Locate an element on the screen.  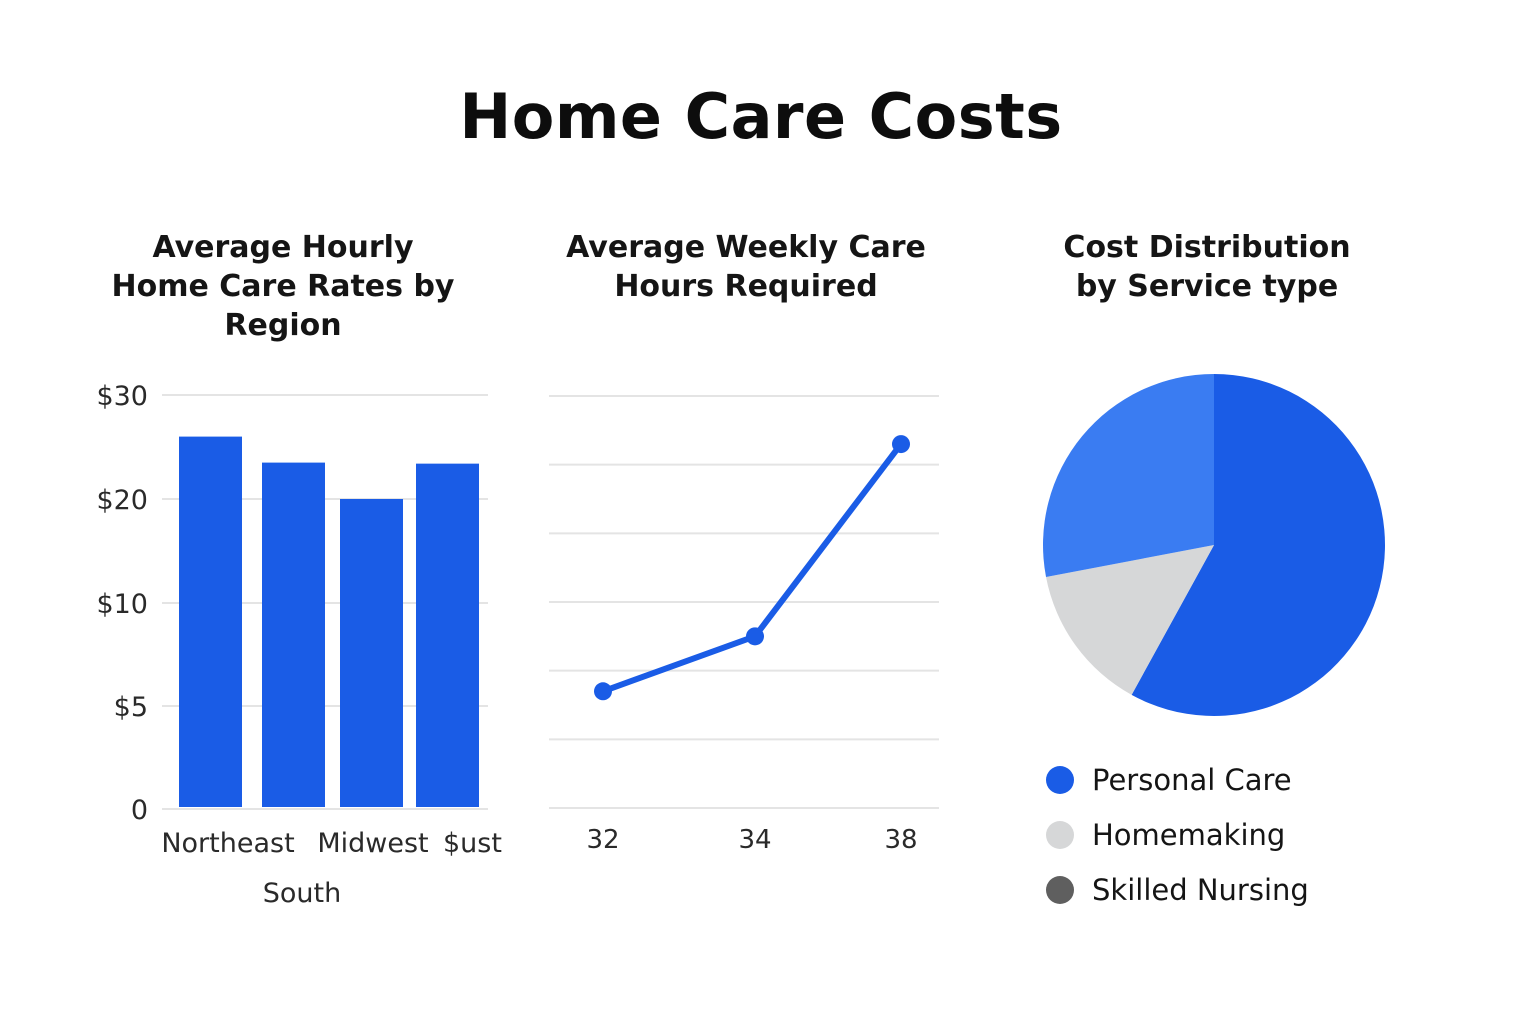
bar-x-tick-label: South is located at coordinates (302, 893).